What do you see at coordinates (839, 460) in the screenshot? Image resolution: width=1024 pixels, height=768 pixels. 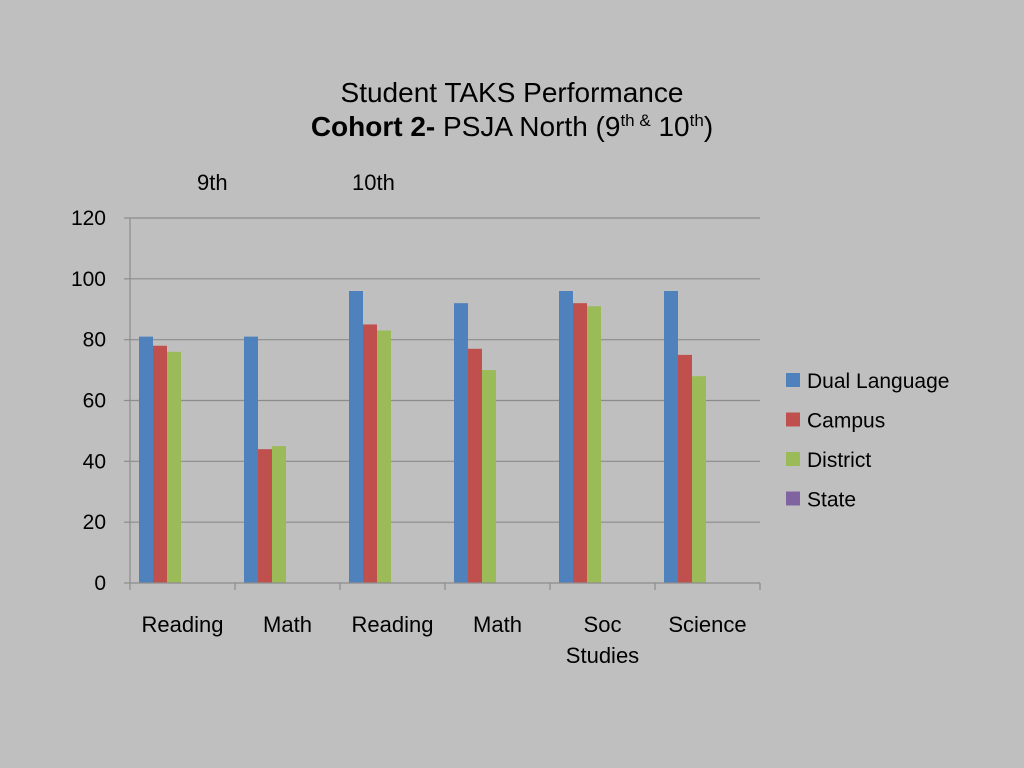 I see `legend-label: District` at bounding box center [839, 460].